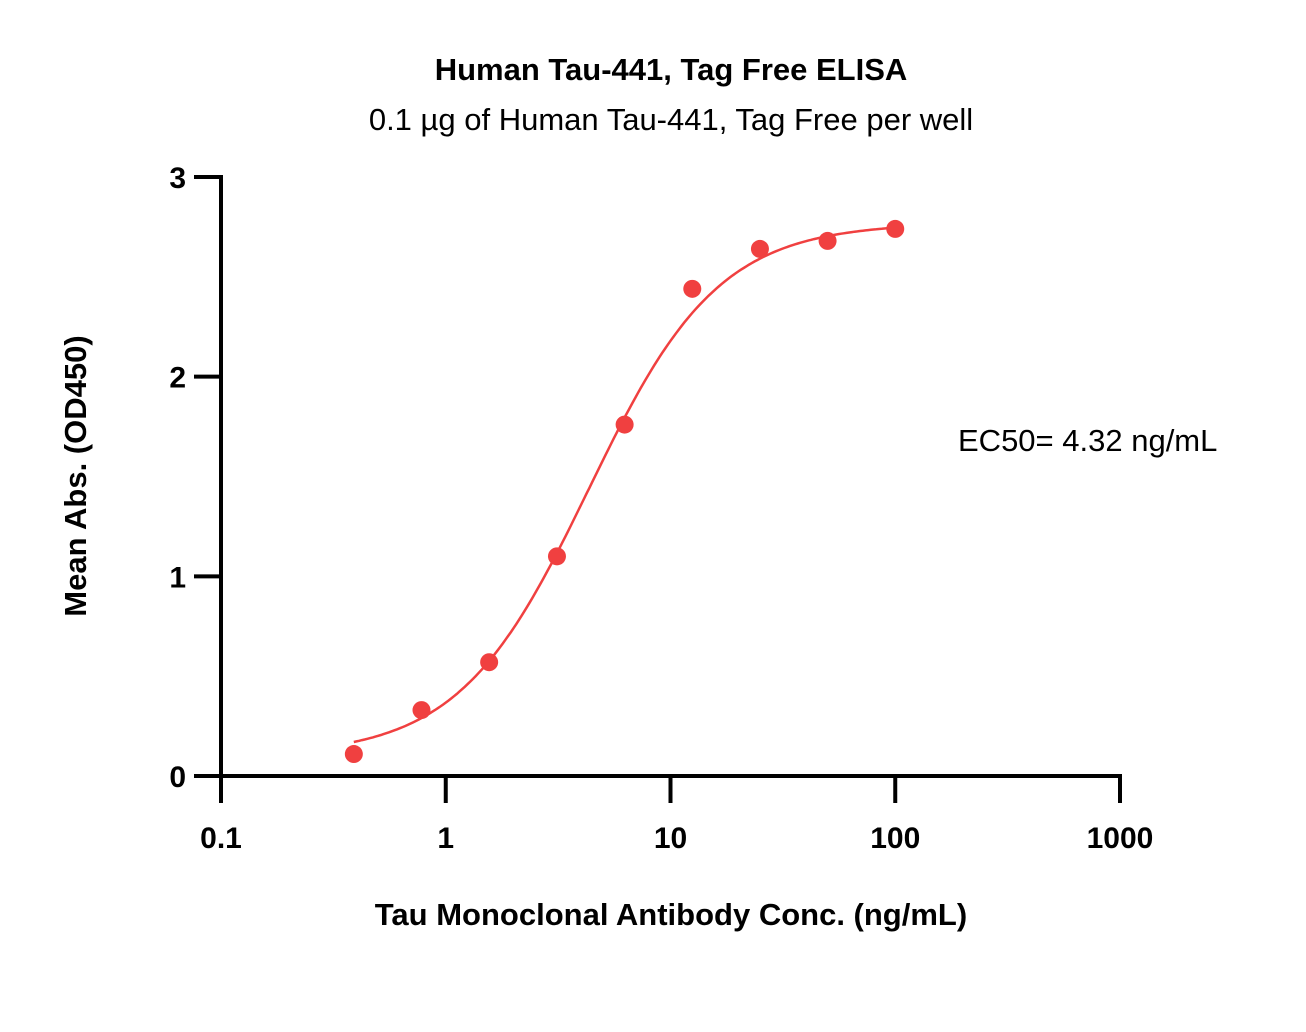 Image resolution: width=1306 pixels, height=1032 pixels. What do you see at coordinates (671, 914) in the screenshot?
I see `x-axis-label: Tau Monoclonal Antibody Conc. (ng/mL)` at bounding box center [671, 914].